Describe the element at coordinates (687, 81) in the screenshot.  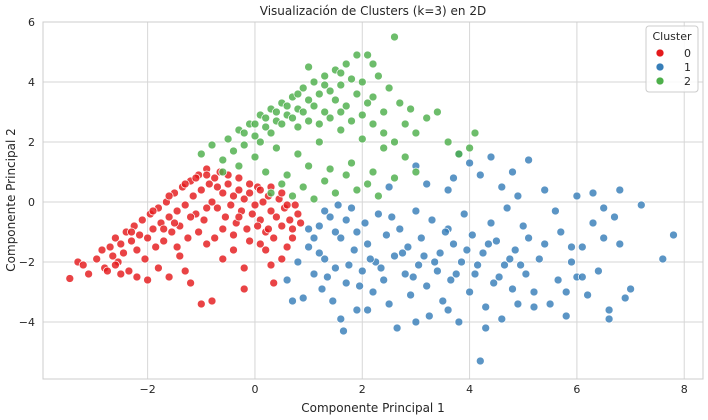
I see `legend-label: 2` at that location.